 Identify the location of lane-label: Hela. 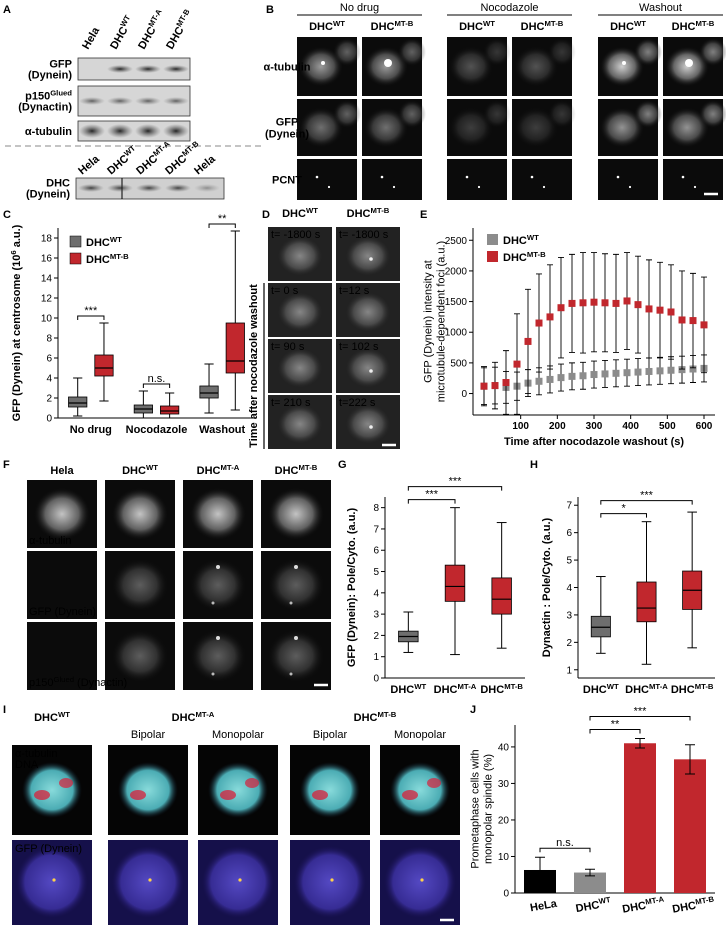
(91, 38).